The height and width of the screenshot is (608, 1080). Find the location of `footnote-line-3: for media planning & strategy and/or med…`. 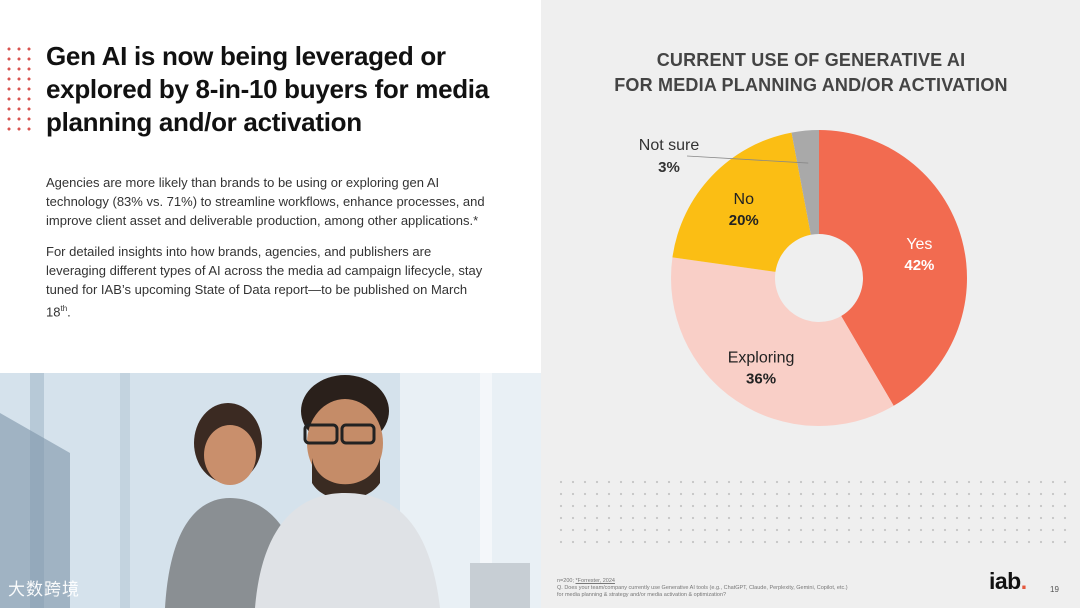

footnote-line-3: for media planning & strategy and/or med… is located at coordinates (642, 595).